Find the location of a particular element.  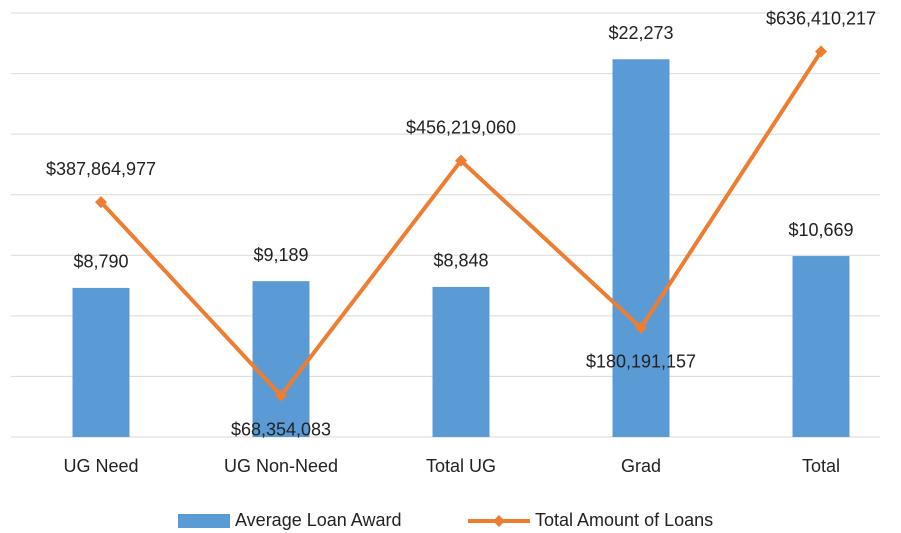

x-tick-label: Total UG is located at coordinates (461, 466).